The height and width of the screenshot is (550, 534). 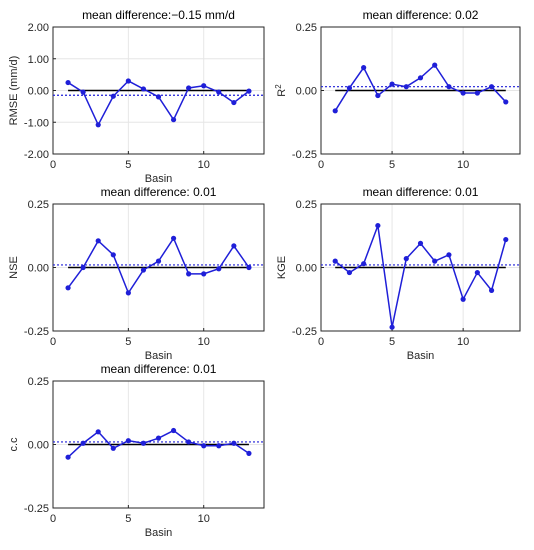 What do you see at coordinates (38, 60) in the screenshot?
I see `y-tick-label: 1.00` at bounding box center [38, 60].